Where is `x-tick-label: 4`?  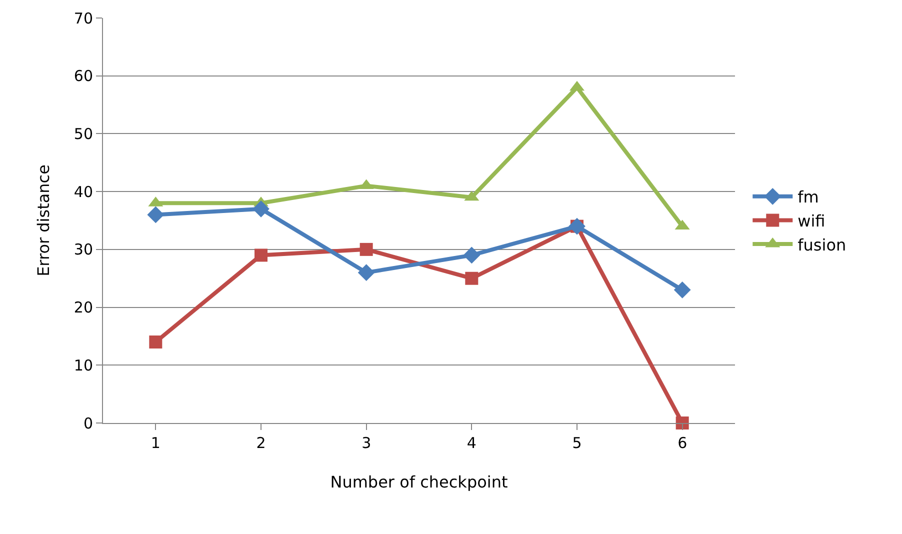
x-tick-label: 4 is located at coordinates (471, 443).